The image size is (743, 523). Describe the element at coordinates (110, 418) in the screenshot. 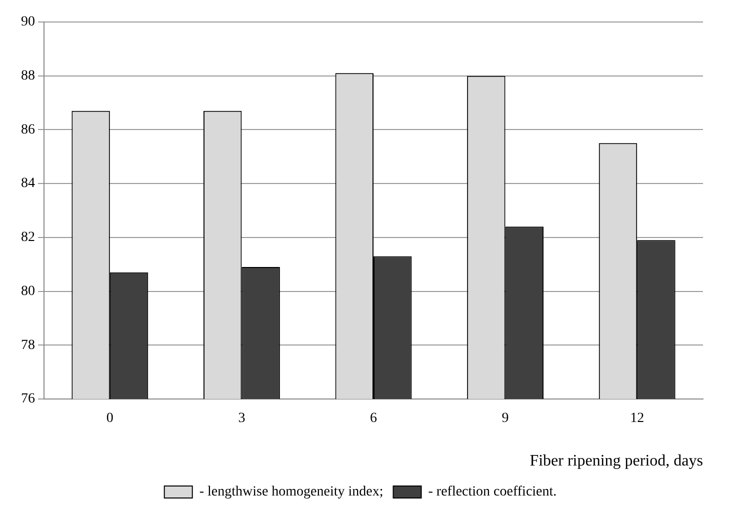

I see `x-tick-label: 0` at that location.